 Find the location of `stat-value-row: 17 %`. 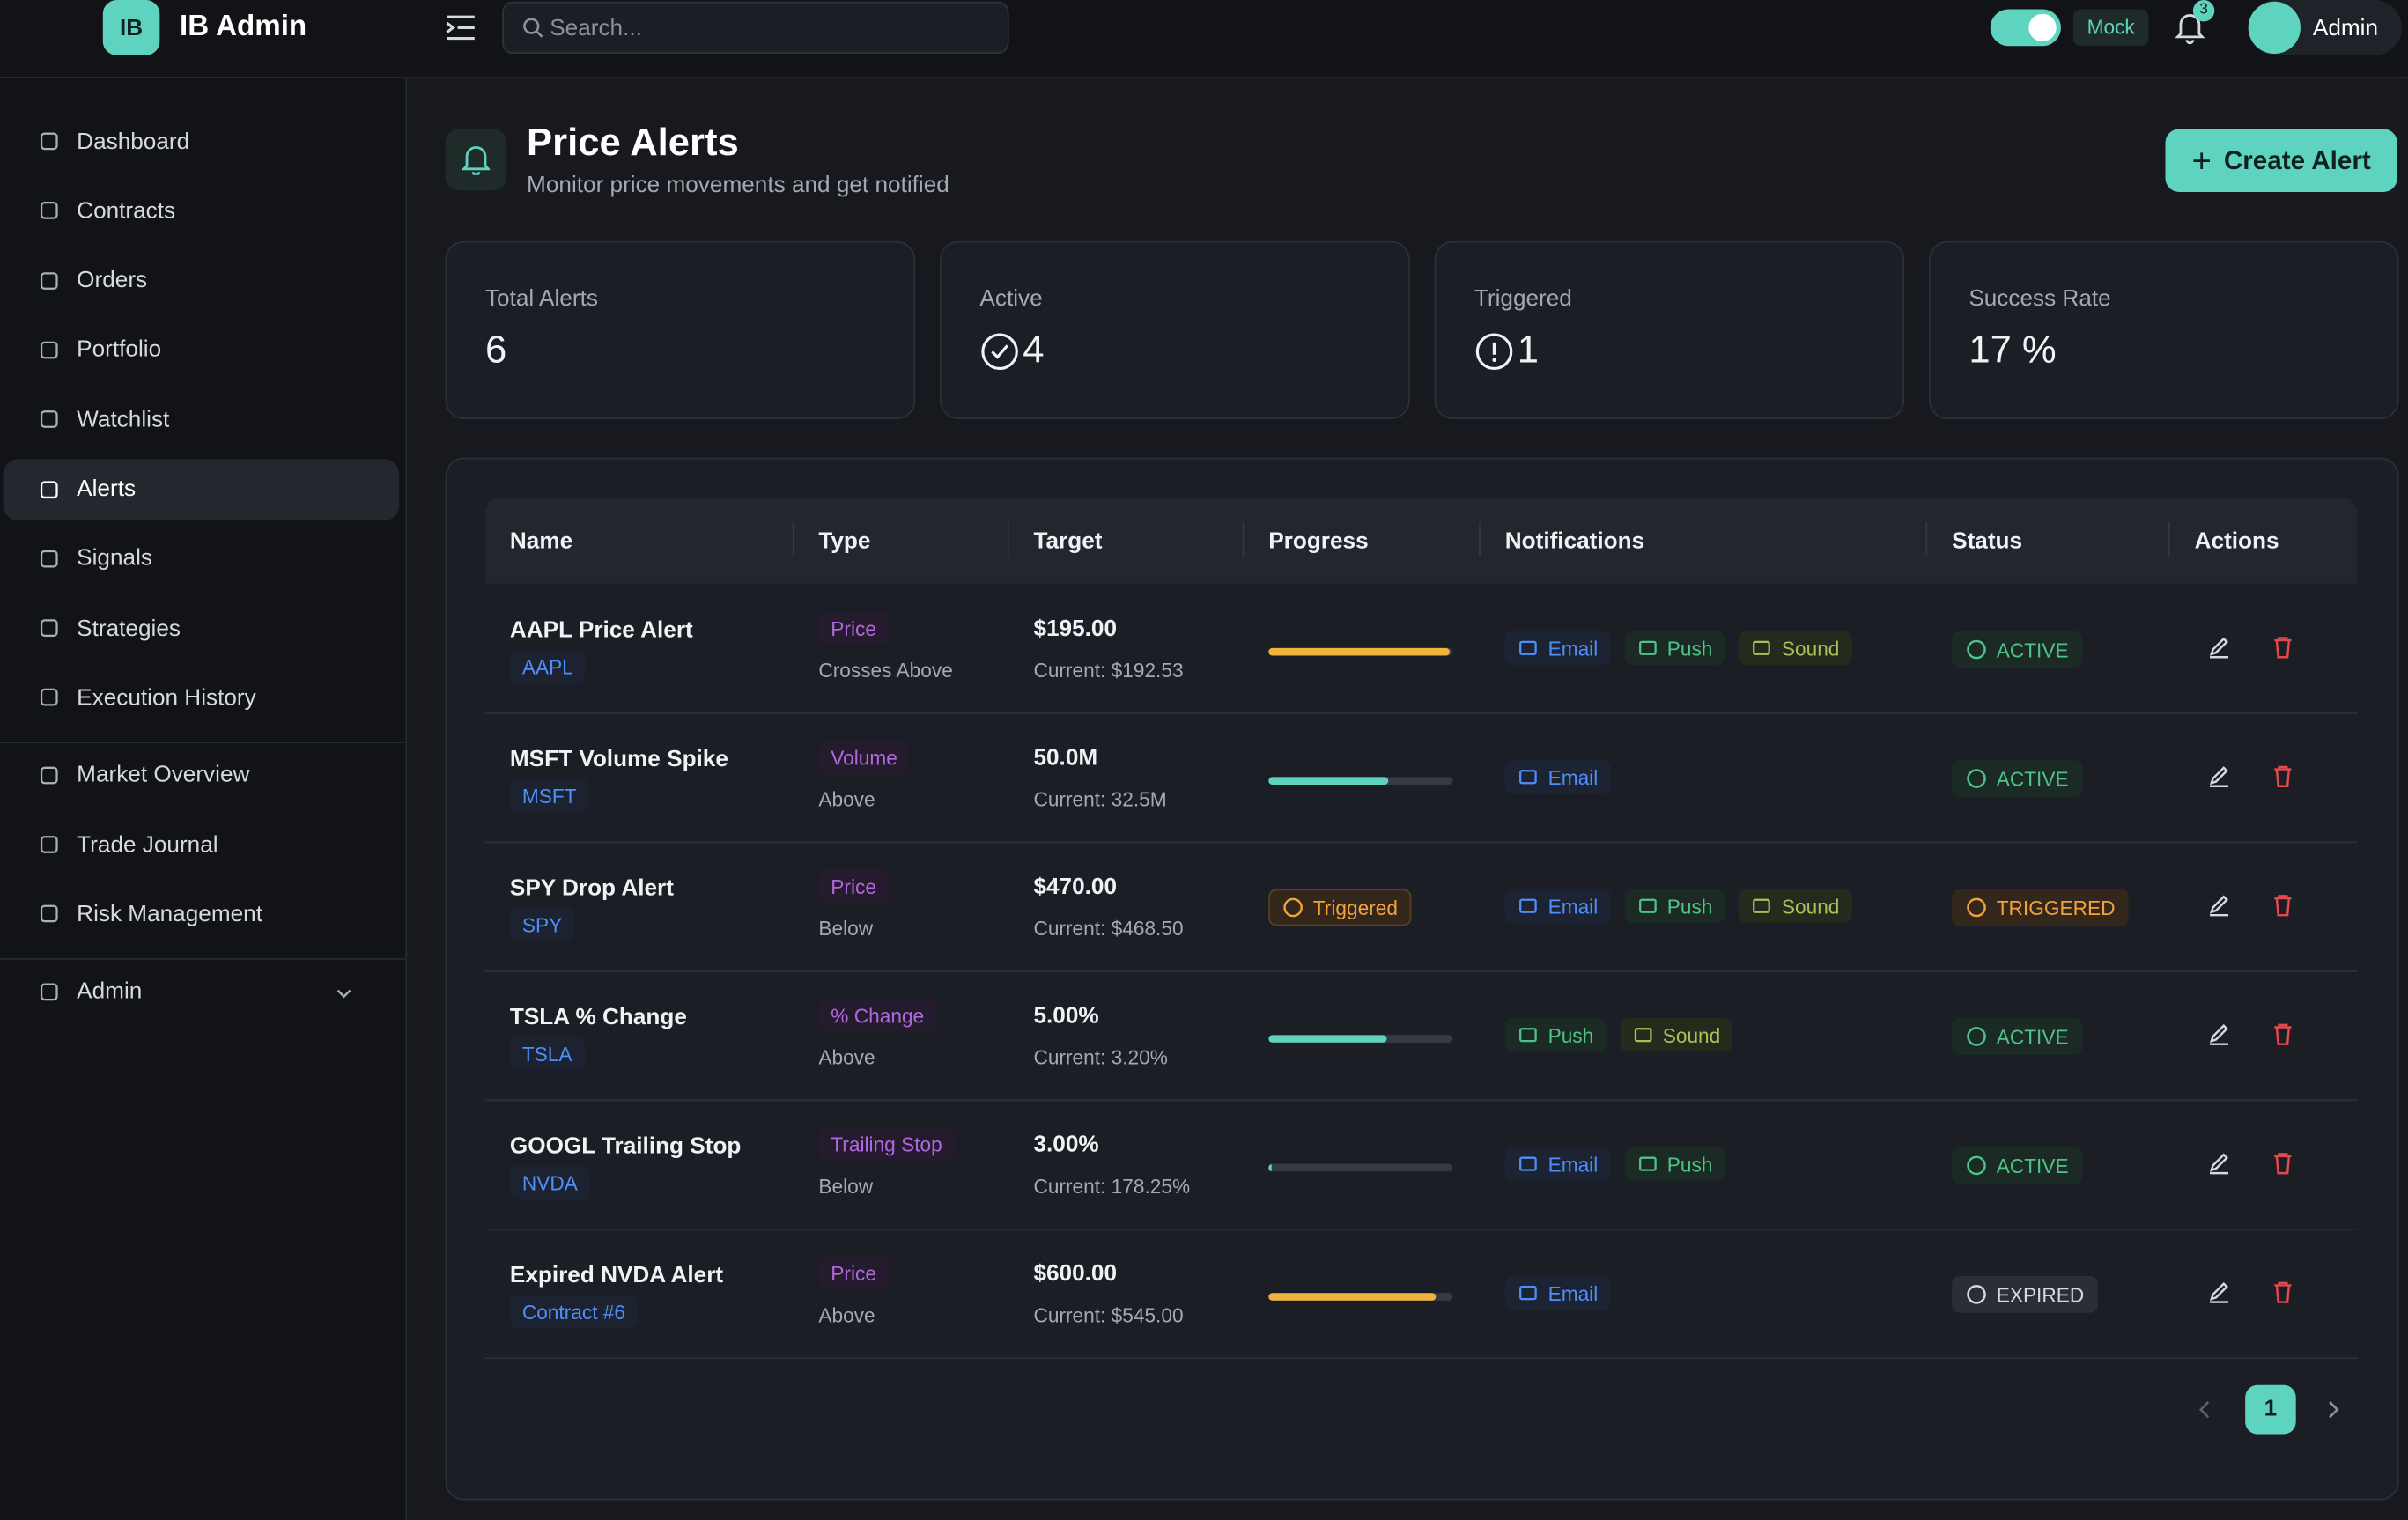

stat-value-row: 17 % is located at coordinates (2012, 350).